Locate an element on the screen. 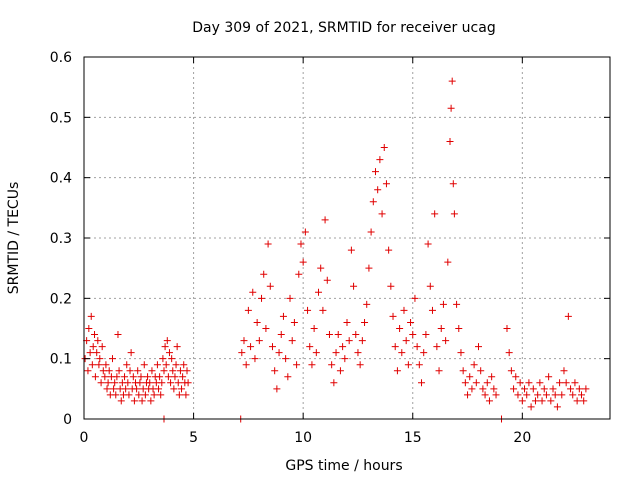  y-axis-title: SRMTID / TECUs is located at coordinates (14, 238).